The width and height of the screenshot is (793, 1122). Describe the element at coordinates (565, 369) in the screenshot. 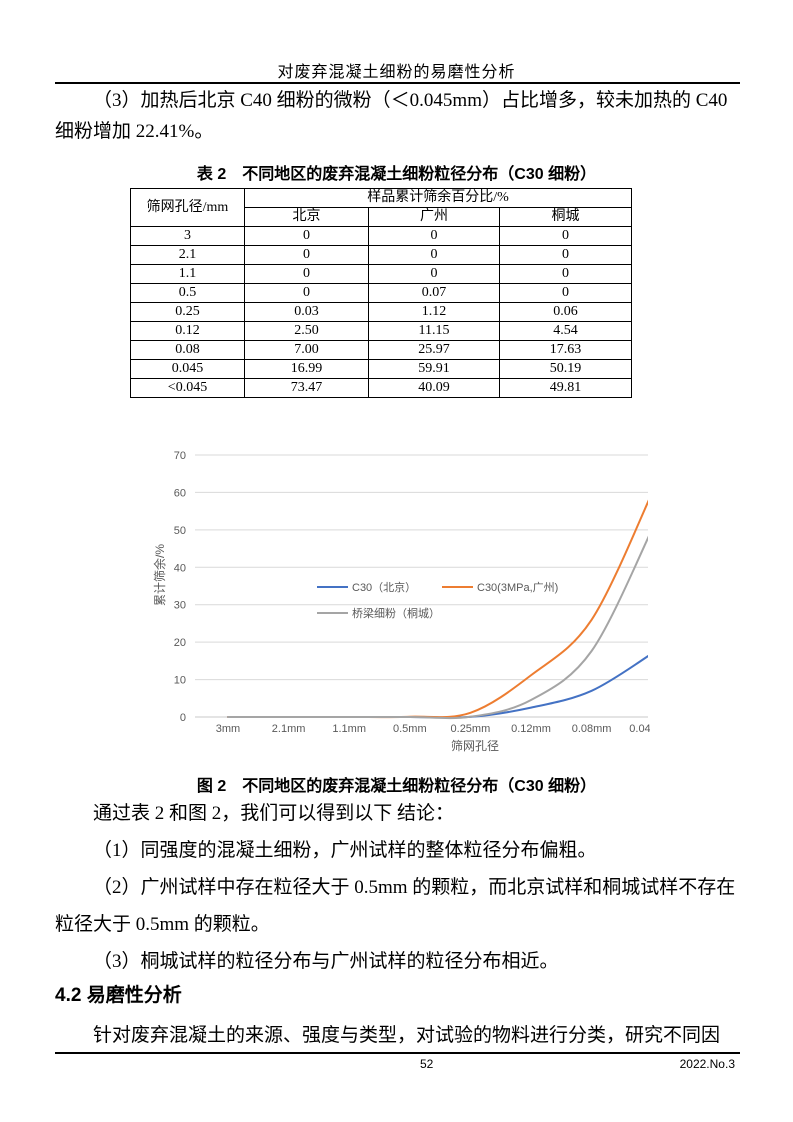

I see `table-cell: 50.19` at that location.